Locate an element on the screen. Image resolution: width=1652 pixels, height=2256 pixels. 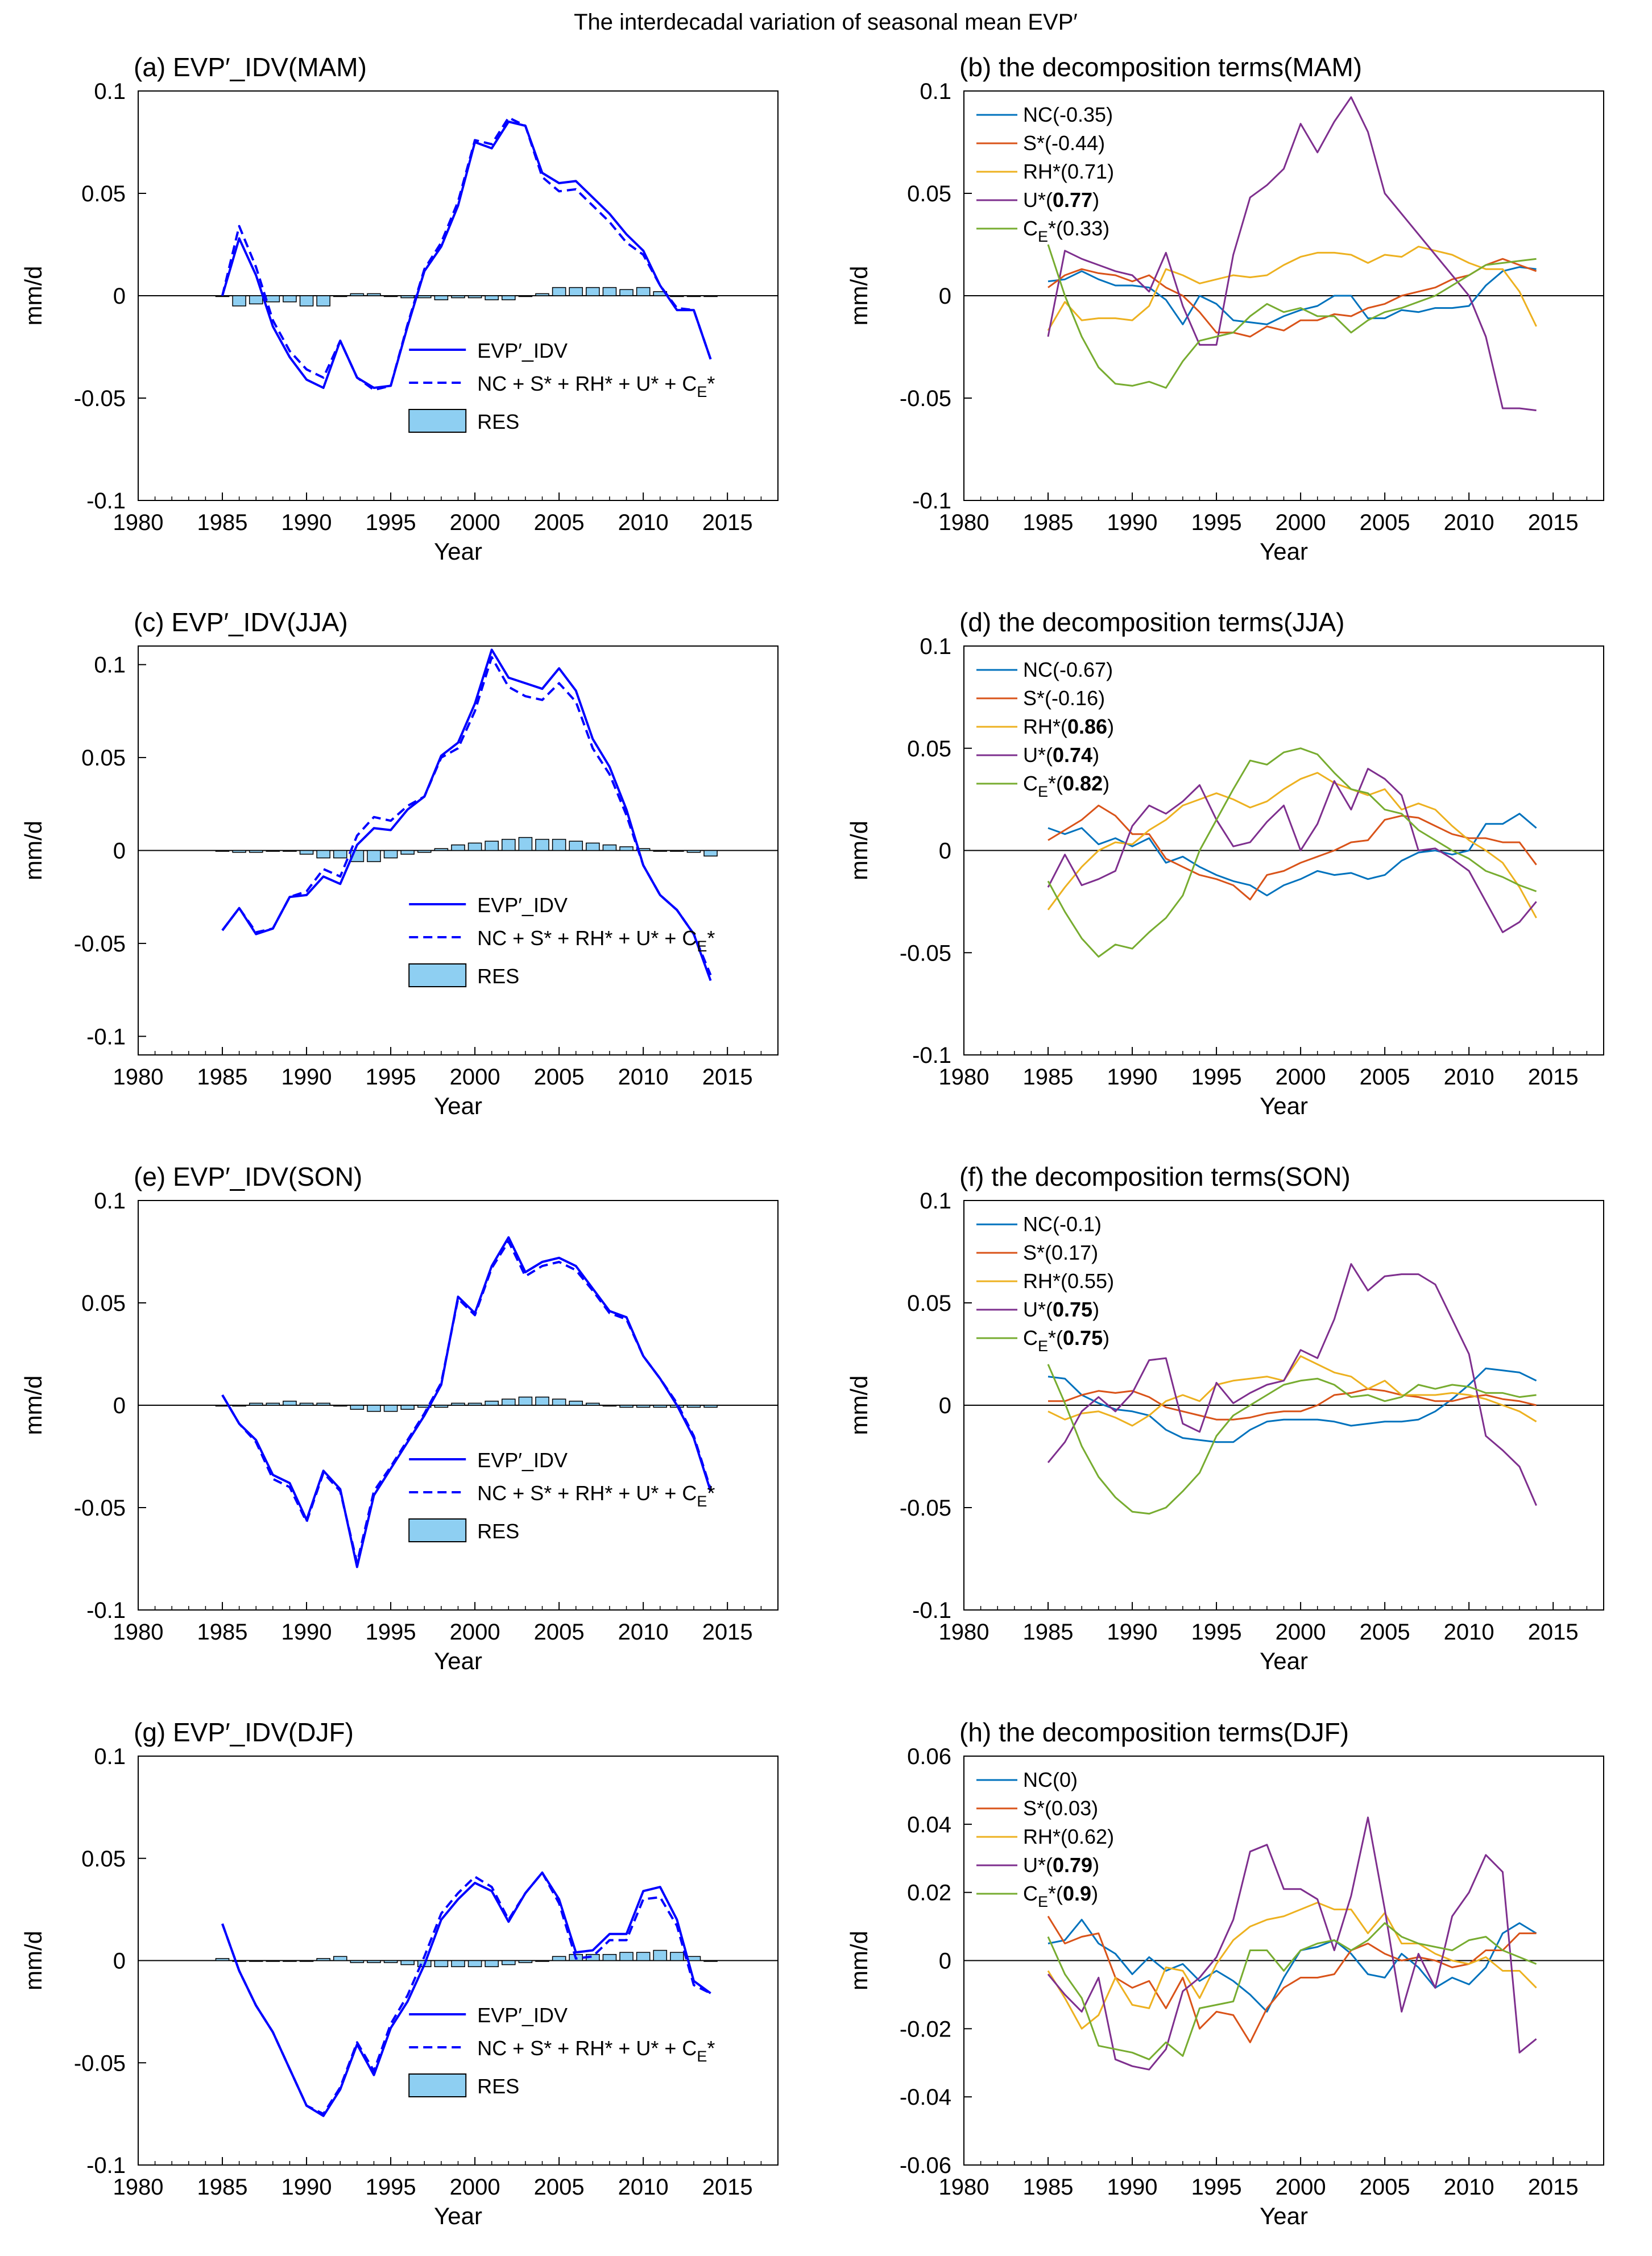
y-tick-label: 0.04 is located at coordinates (929, 1825).